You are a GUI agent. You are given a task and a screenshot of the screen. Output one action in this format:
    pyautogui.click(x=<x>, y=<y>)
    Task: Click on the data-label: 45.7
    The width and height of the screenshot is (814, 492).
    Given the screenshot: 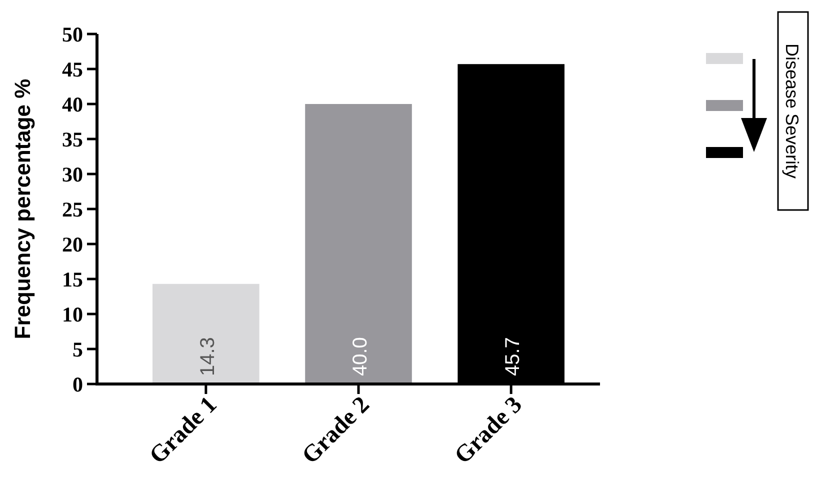 What is the action you would take?
    pyautogui.click(x=513, y=356)
    